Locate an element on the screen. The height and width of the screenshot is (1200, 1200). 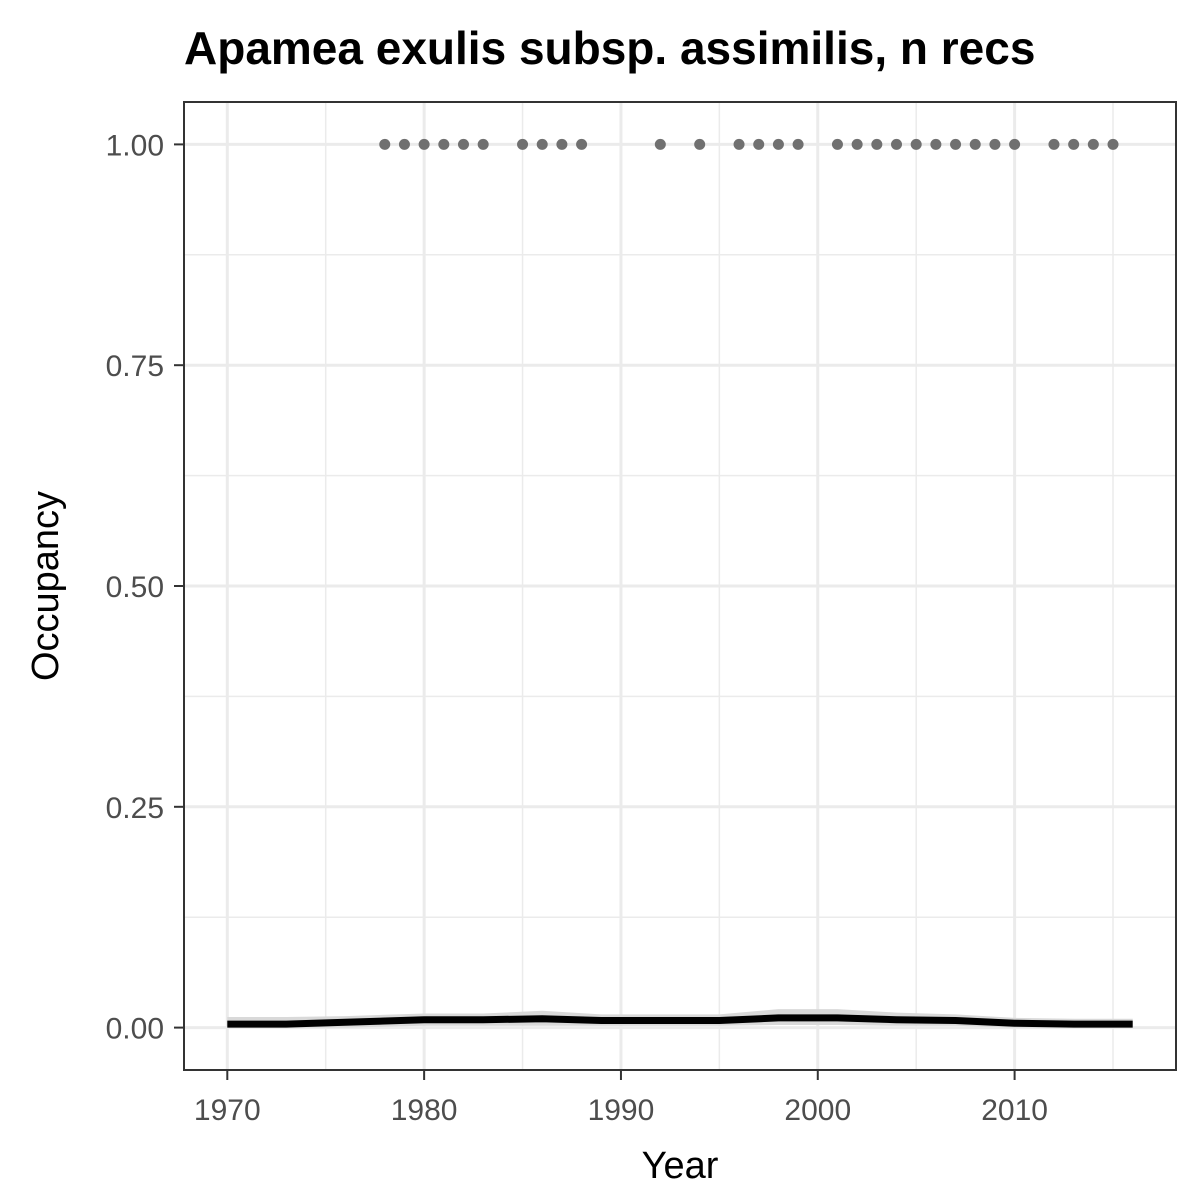
y-tick-label: 0.75 is located at coordinates (135, 366).